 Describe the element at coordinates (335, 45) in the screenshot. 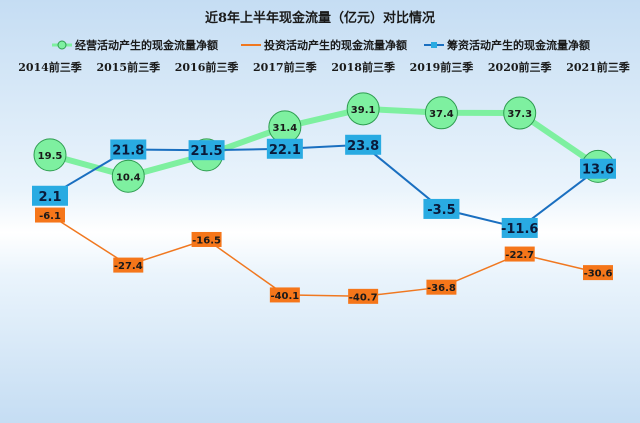

I see `legend-label-investing: 投资活动产生的现金流量净额` at that location.